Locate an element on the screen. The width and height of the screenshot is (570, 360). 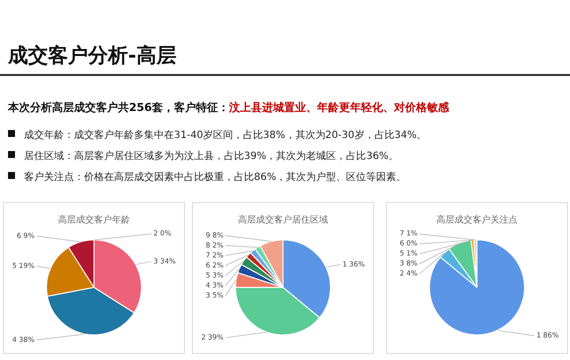
text: 成交客户分析-高层 is located at coordinates (92, 55).